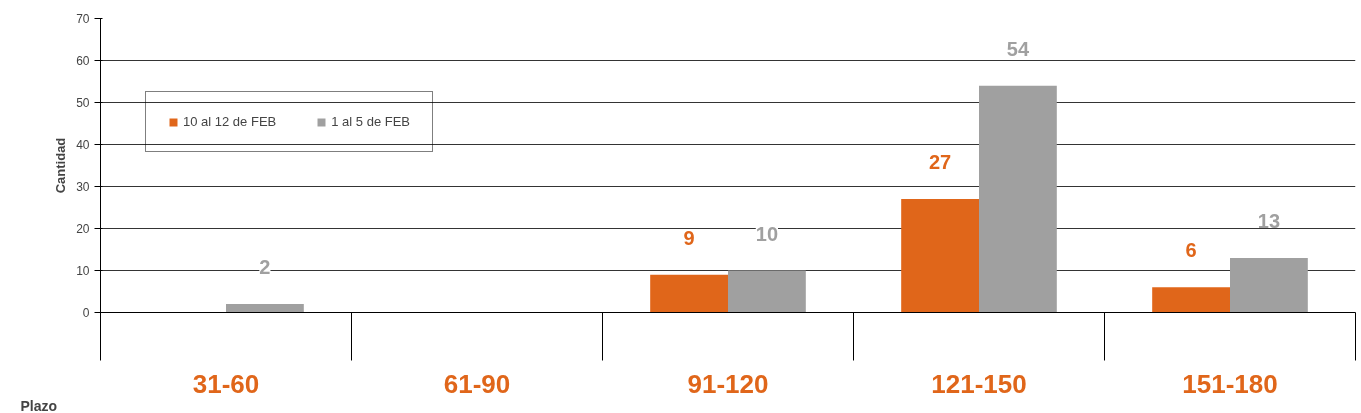  What do you see at coordinates (728, 383) in the screenshot?
I see `x-tick-label: 91-120` at bounding box center [728, 383].